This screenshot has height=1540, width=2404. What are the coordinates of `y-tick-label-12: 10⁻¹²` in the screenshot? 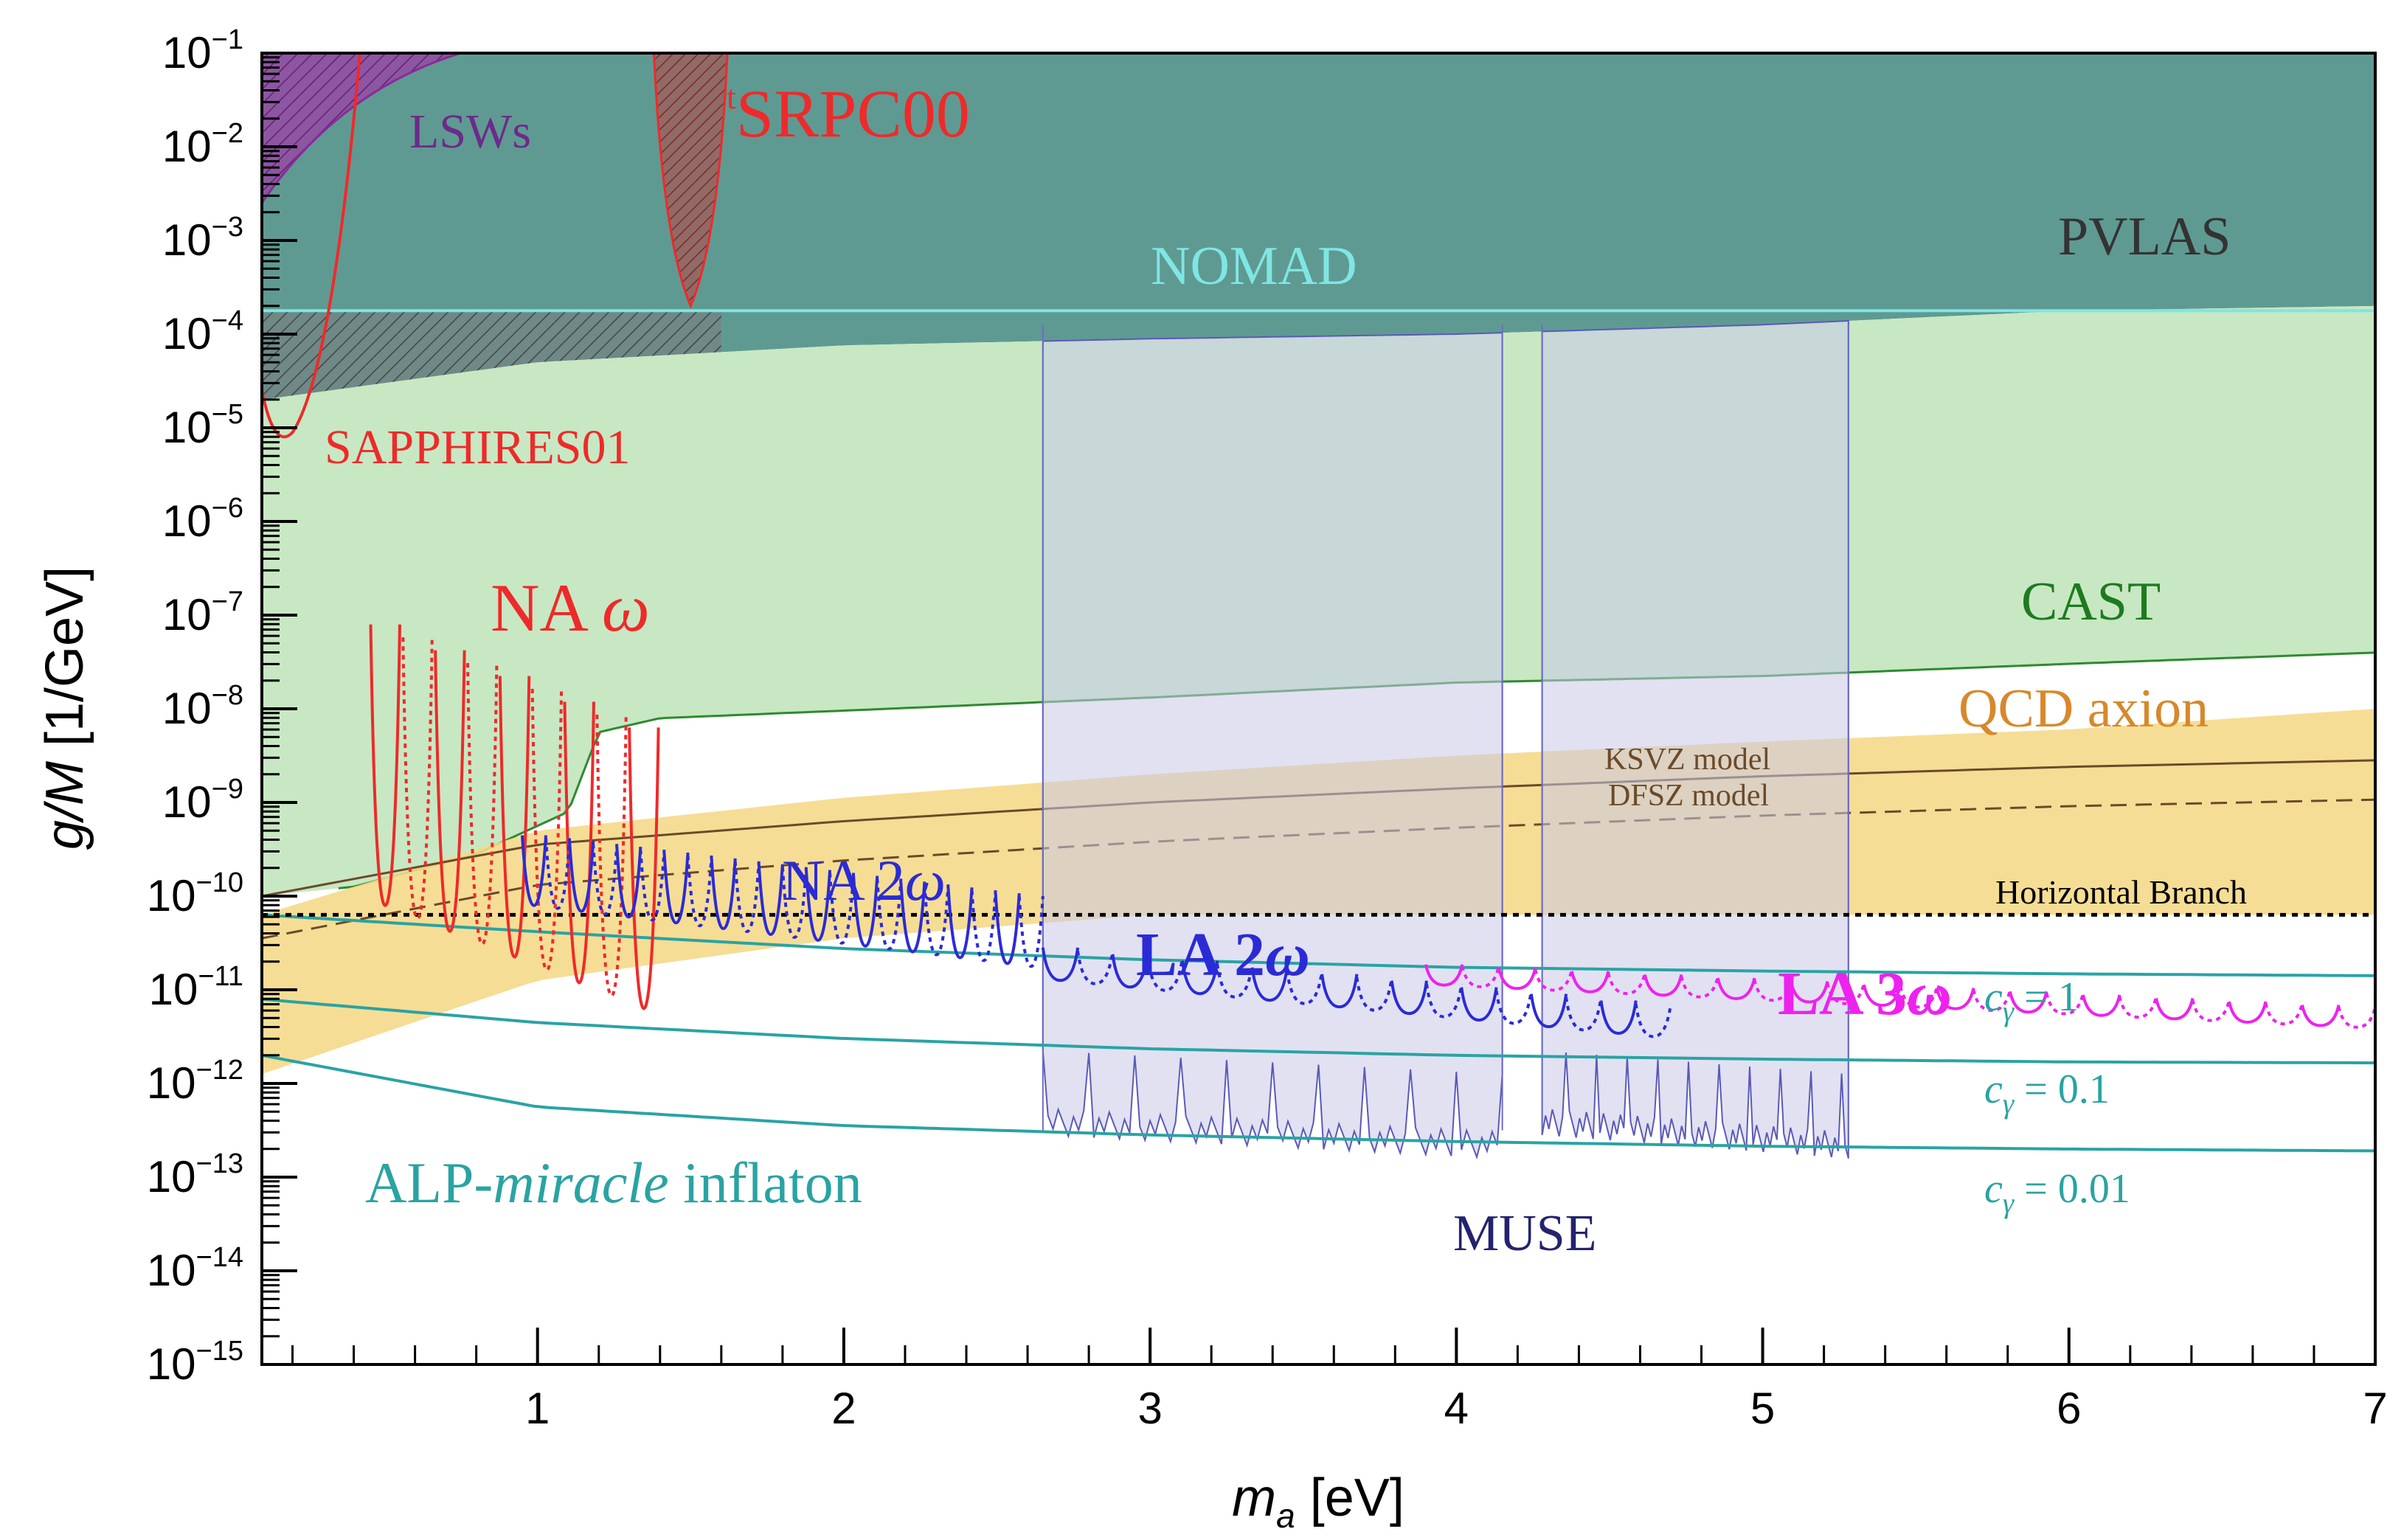 It's located at (195, 1081).